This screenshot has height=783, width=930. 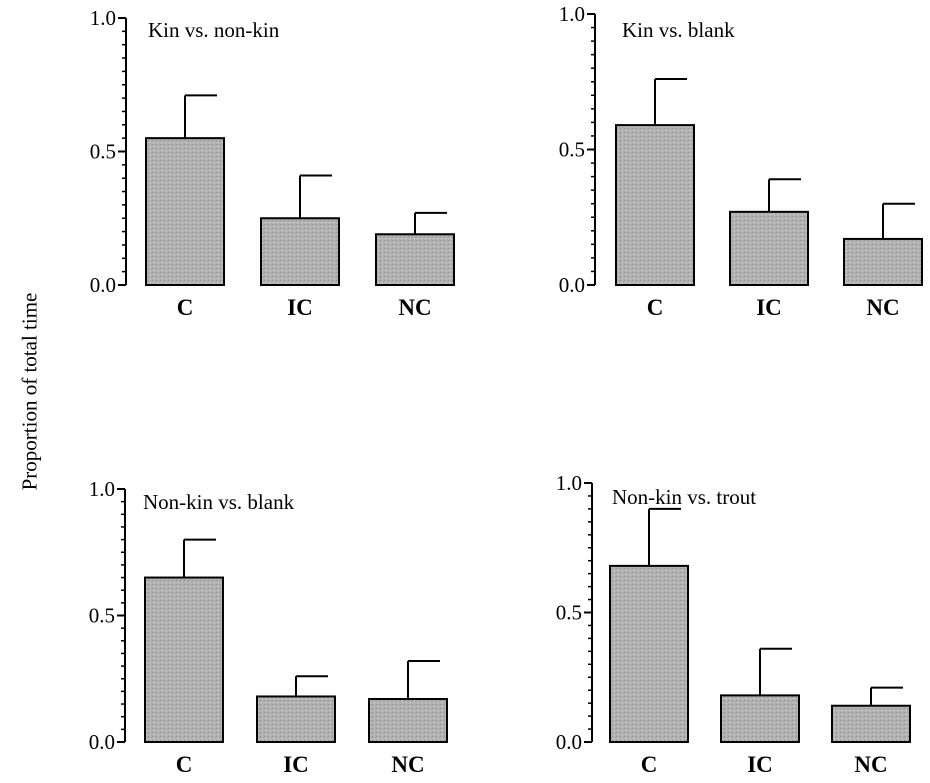 What do you see at coordinates (678, 30) in the screenshot?
I see `chart-title: Kin vs. blank` at bounding box center [678, 30].